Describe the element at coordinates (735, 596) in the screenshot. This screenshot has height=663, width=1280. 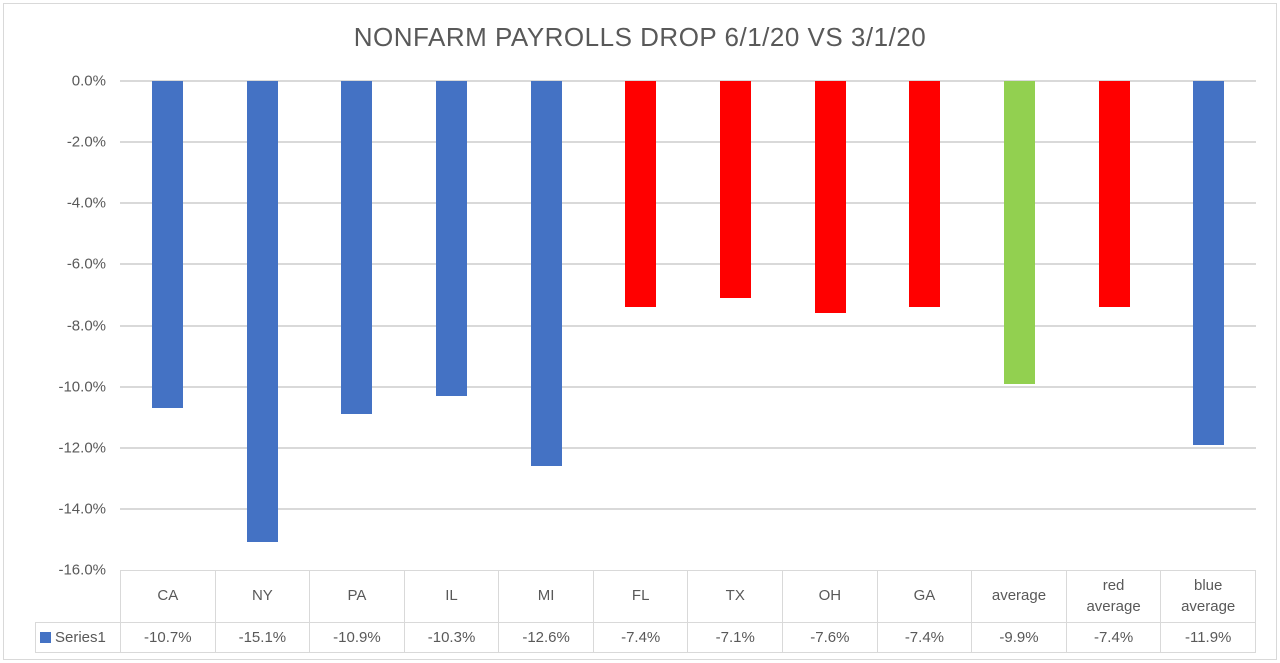
I see `table-header-TX: TX` at that location.